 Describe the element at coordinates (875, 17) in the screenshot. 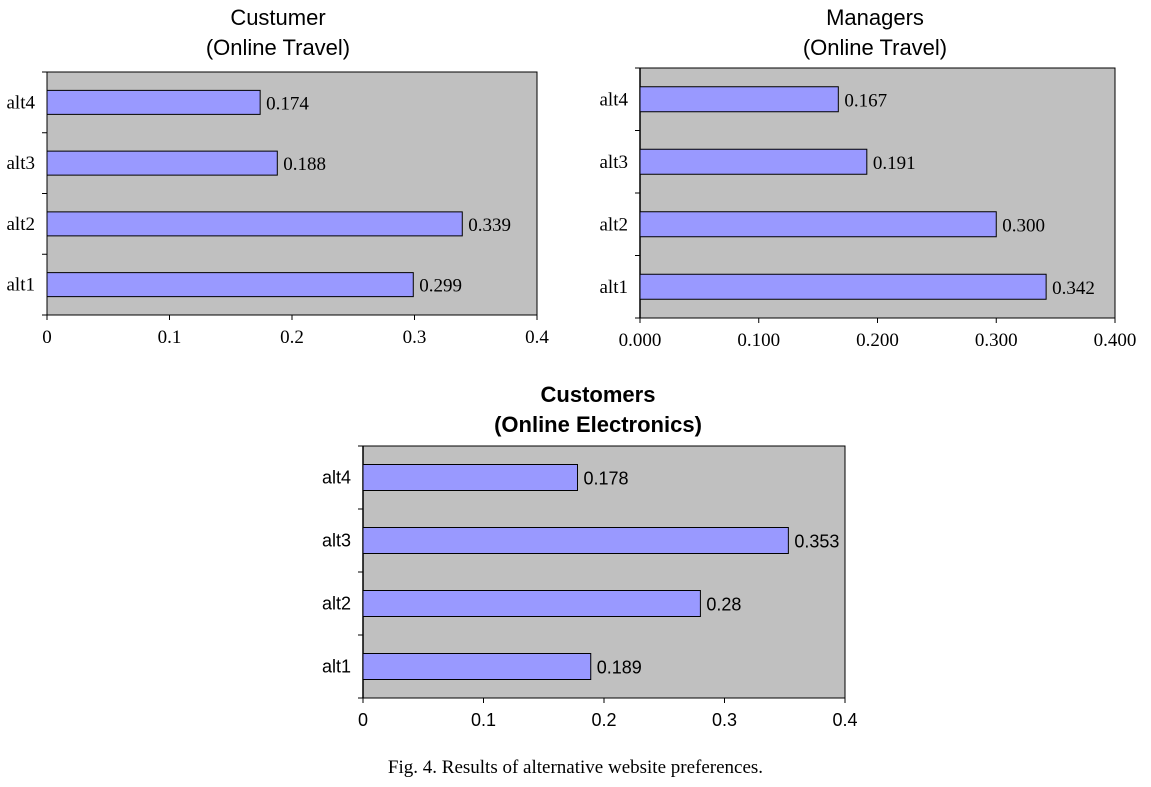

I see `chart-2-title-line-1: Managers` at that location.